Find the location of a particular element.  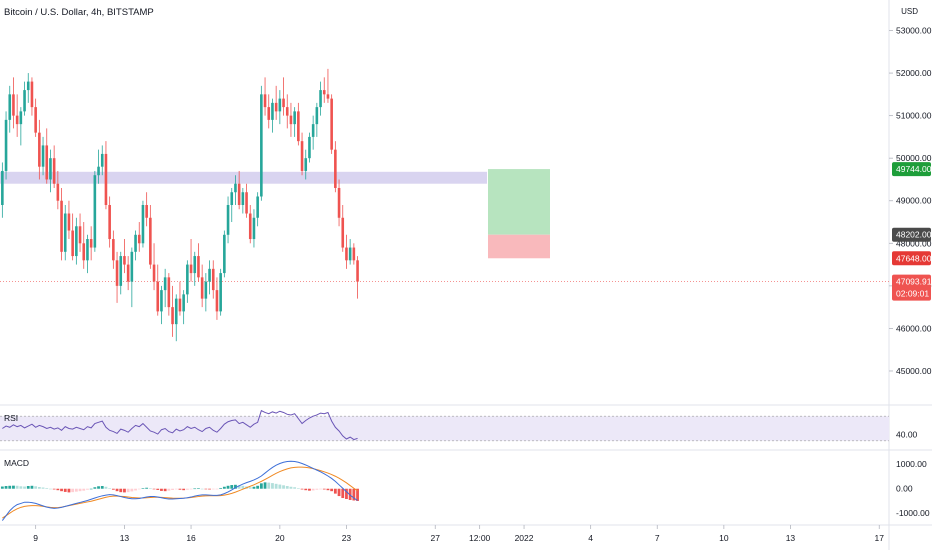

macd-panel: MACD 1000.00 0.00 -1000.00 is located at coordinates (465, 489).